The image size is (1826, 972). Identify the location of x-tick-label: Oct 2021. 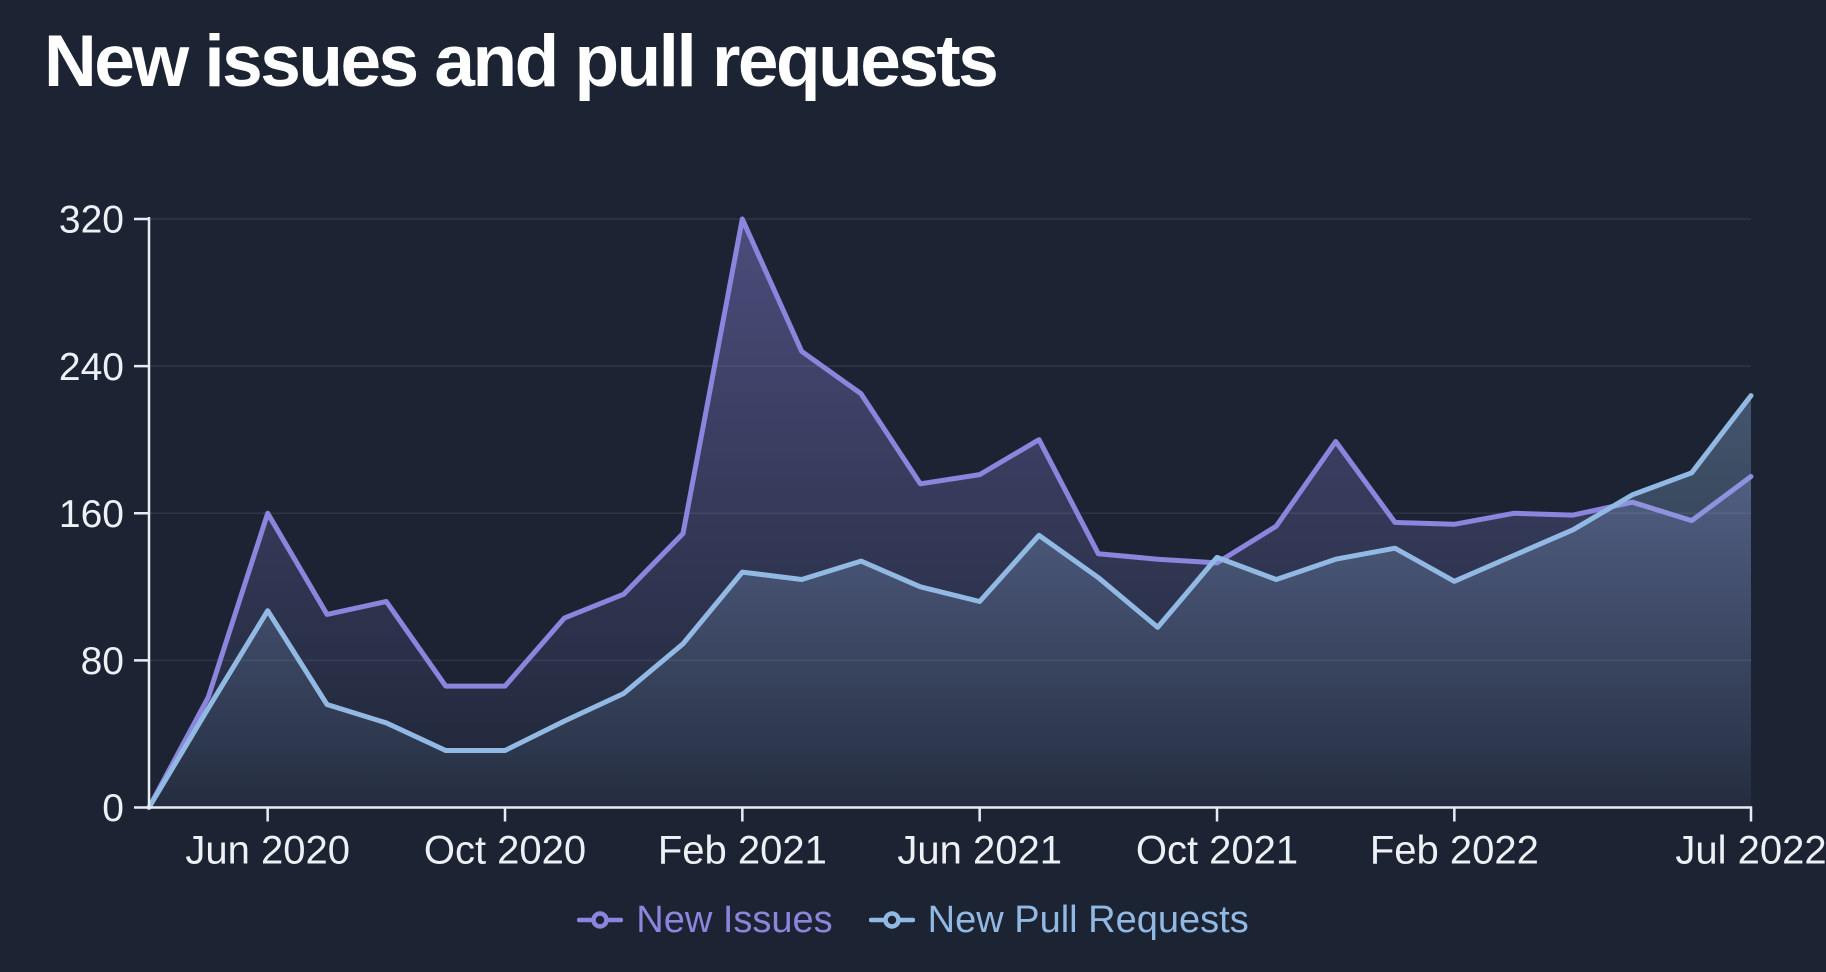
(1217, 851).